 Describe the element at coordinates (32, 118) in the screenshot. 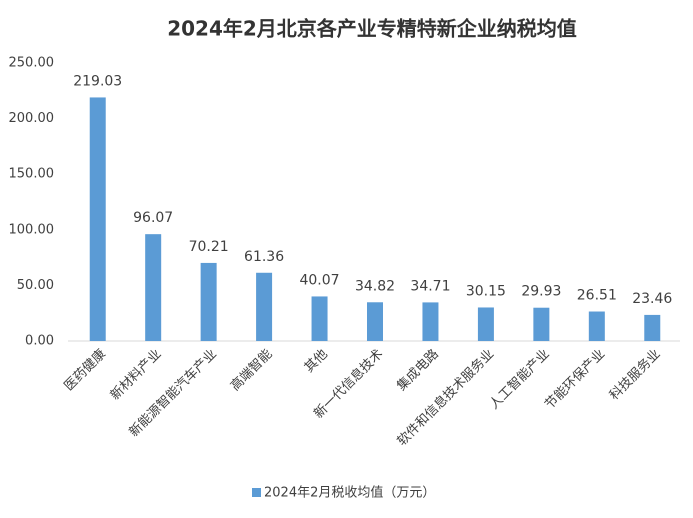

I see `y-tick-label: 200.00` at that location.